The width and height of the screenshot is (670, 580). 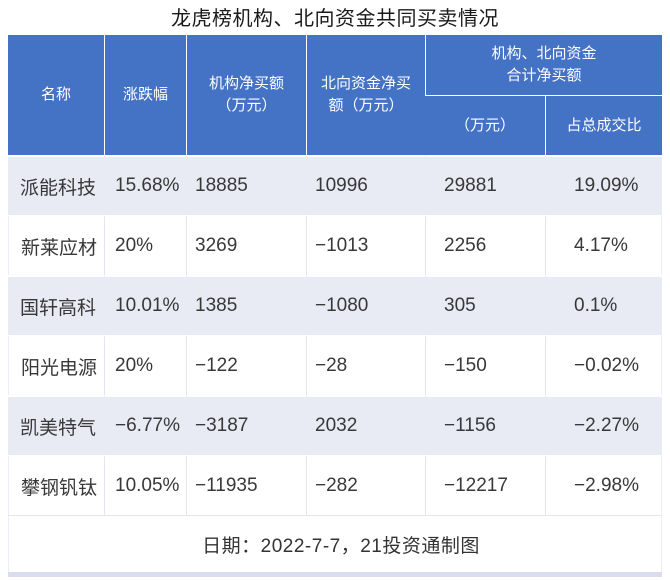 What do you see at coordinates (485, 185) in the screenshot?
I see `combined-amount-cell: 29881` at bounding box center [485, 185].